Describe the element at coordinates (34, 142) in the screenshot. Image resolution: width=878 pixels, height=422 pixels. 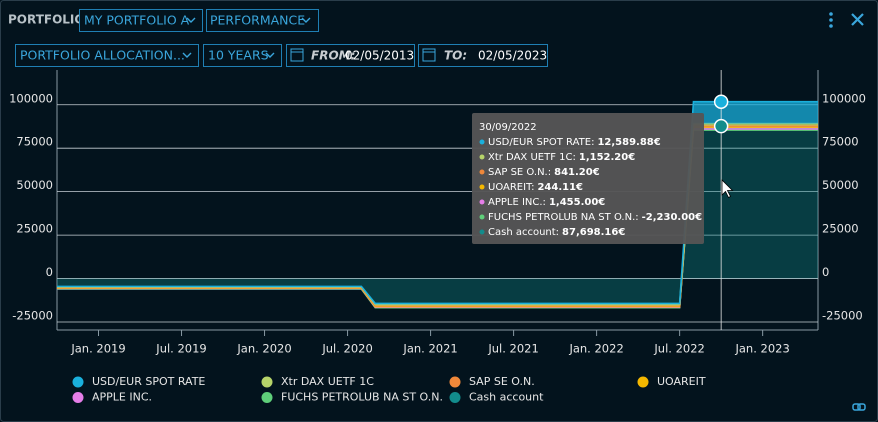
I see `y-tick-label: 75000` at that location.